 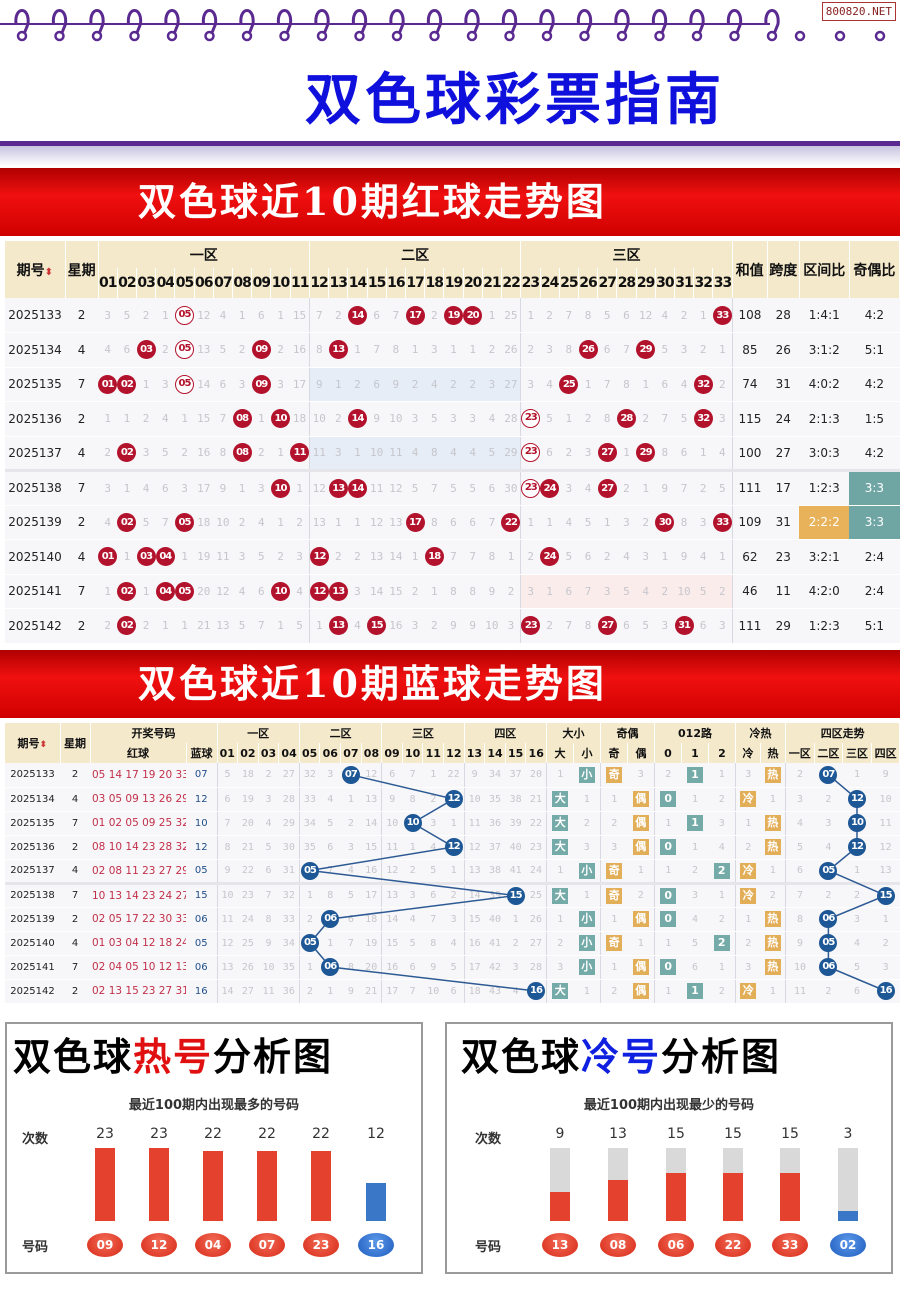 I want to click on span-cell: 17, so click(x=783, y=488).